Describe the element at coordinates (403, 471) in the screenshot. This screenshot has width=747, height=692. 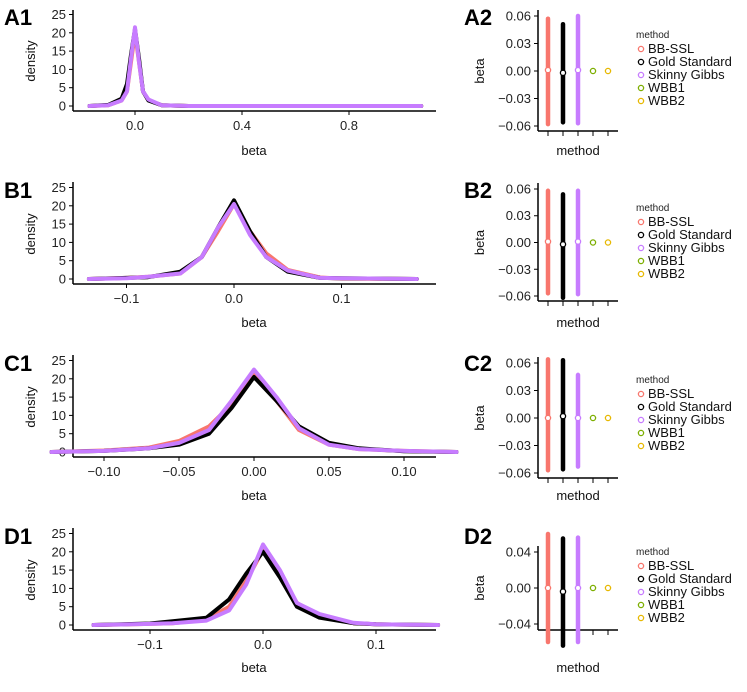
I see `x-tick-label: 0.10` at that location.